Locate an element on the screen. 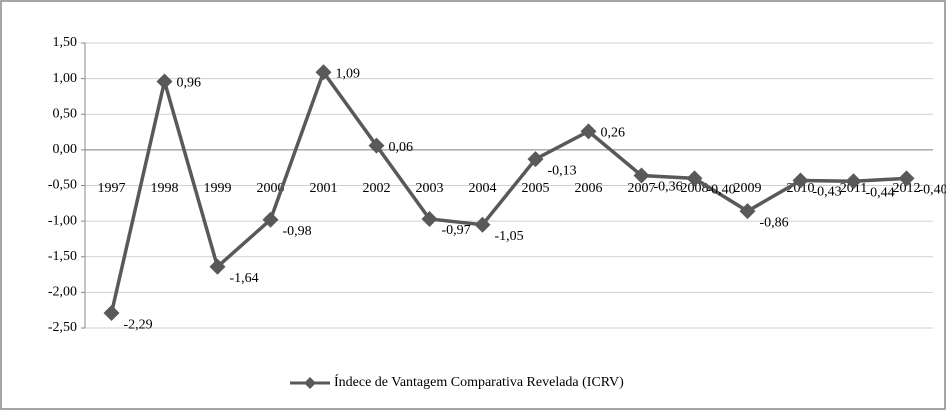  data-label: -0,43 is located at coordinates (827, 192).